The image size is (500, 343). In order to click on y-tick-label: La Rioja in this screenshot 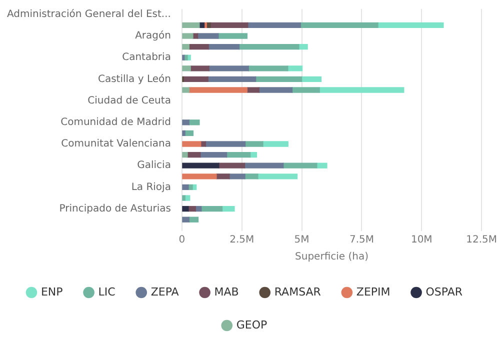, I will do `click(151, 187)`.